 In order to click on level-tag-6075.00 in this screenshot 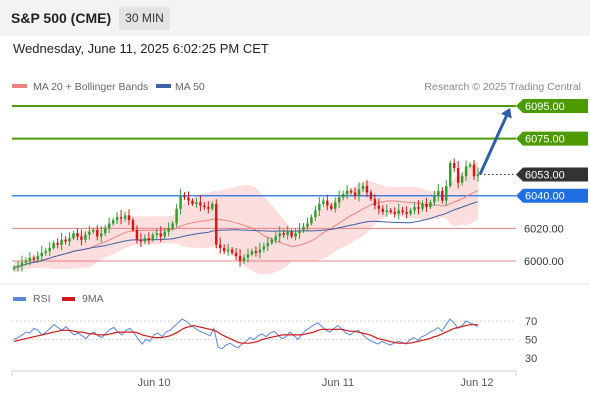, I will do `click(552, 138)`.